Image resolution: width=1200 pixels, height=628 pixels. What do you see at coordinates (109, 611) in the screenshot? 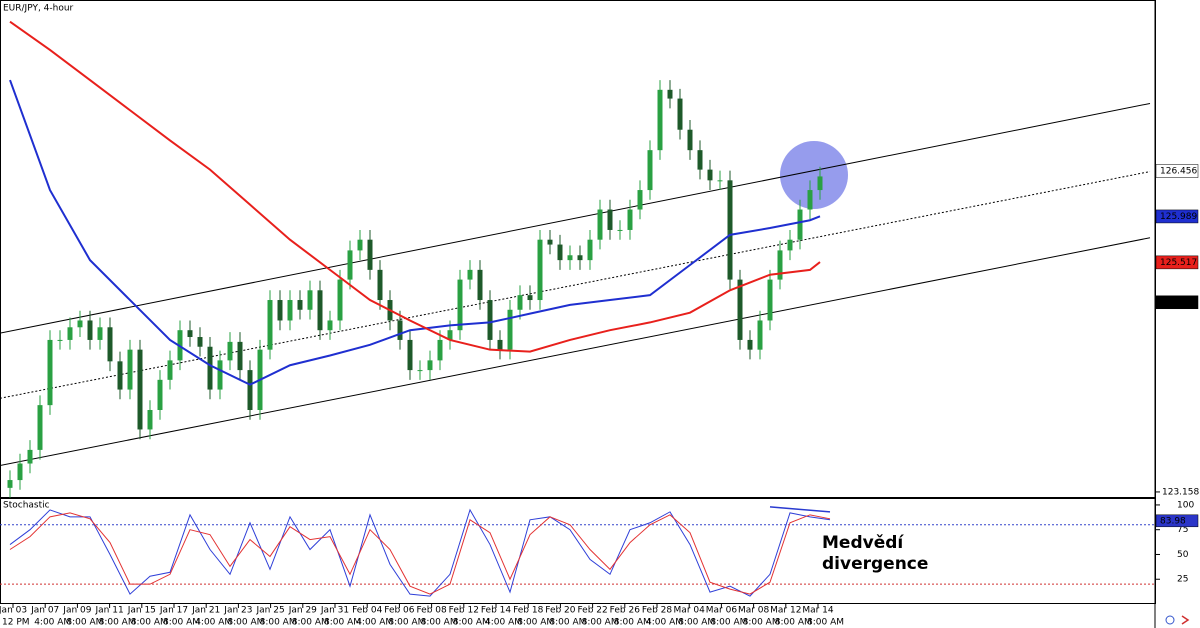
I see `x-date-label: Jan 11` at bounding box center [109, 611].